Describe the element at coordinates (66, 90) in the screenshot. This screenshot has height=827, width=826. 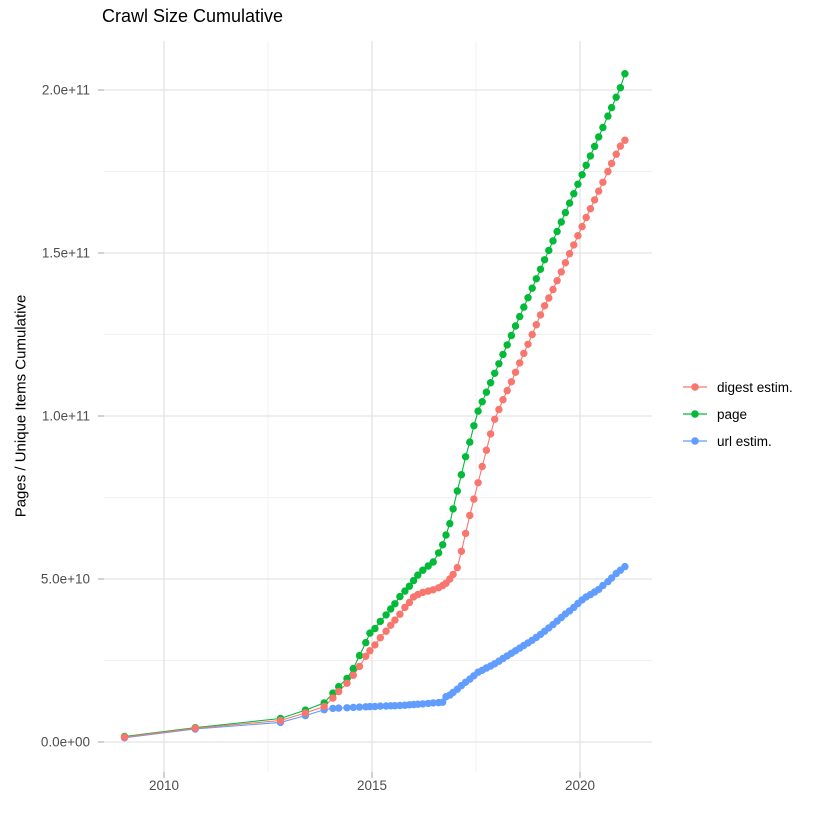
I see `y-tick-label: 2.0e+11` at that location.